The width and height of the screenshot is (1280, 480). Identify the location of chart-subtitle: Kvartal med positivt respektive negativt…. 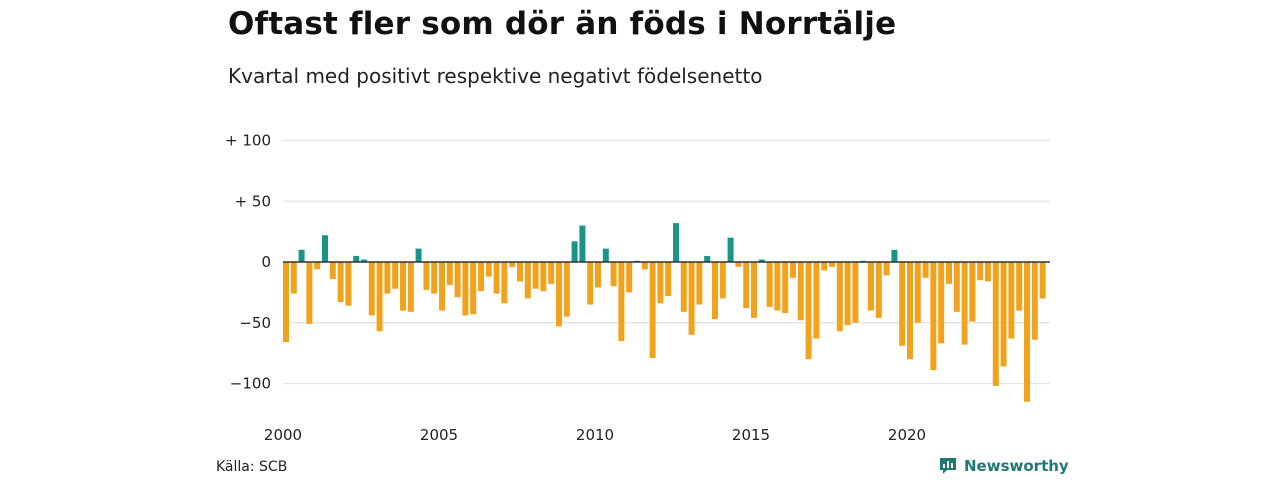
(495, 76).